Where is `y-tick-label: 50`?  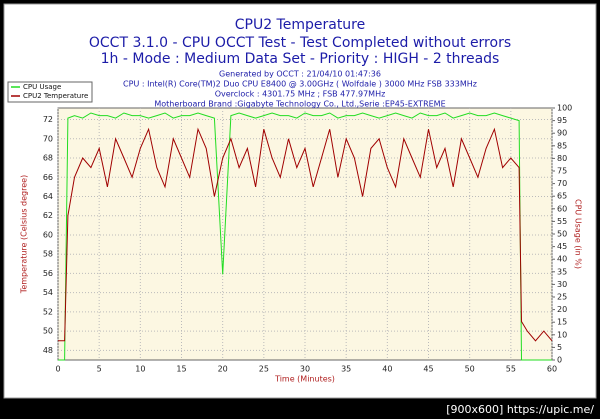
y-tick-label: 50 is located at coordinates (48, 331).